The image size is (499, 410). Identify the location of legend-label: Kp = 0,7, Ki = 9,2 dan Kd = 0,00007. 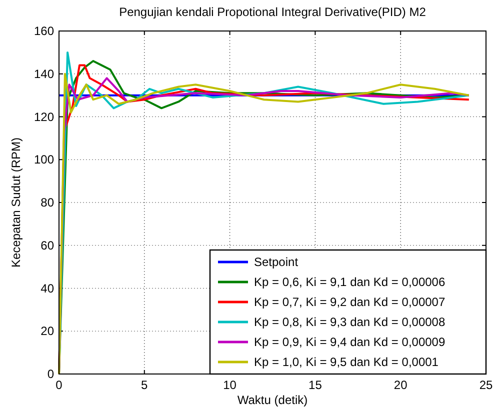
(350, 302).